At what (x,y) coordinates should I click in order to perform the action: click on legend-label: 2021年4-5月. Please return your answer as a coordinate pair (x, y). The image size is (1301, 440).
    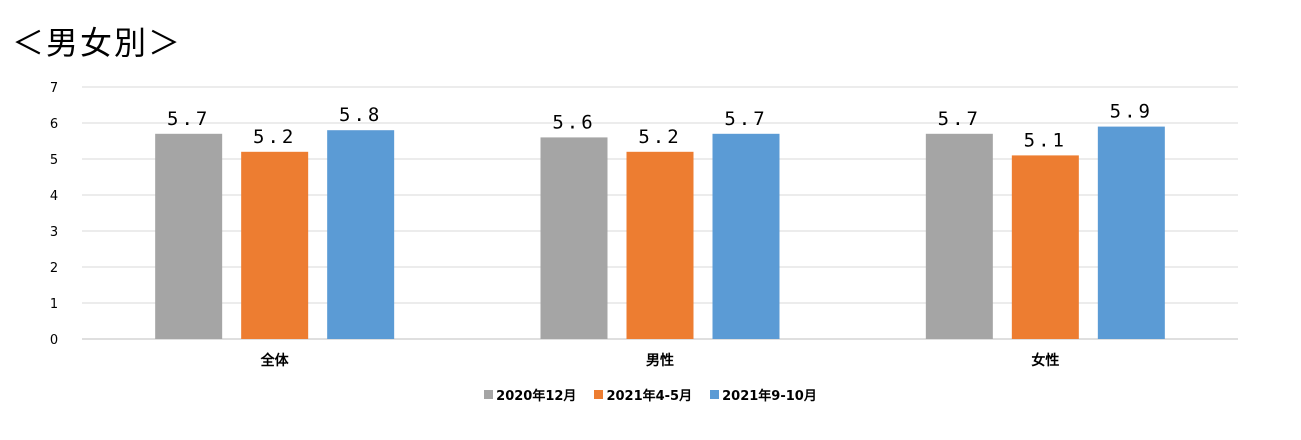
    Looking at the image, I should click on (649, 396).